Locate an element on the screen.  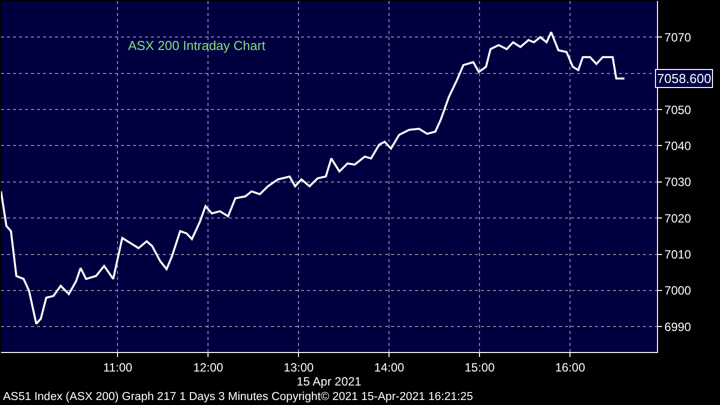
annotation: ASX 200 Intraday Chart is located at coordinates (197, 45).